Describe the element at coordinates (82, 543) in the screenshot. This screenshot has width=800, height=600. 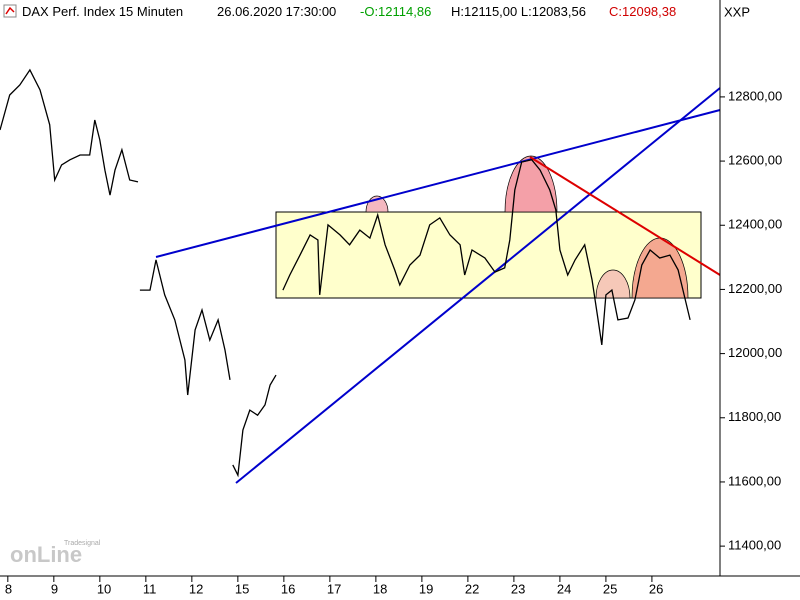
I see `watermark-brand: Tradesignal` at that location.